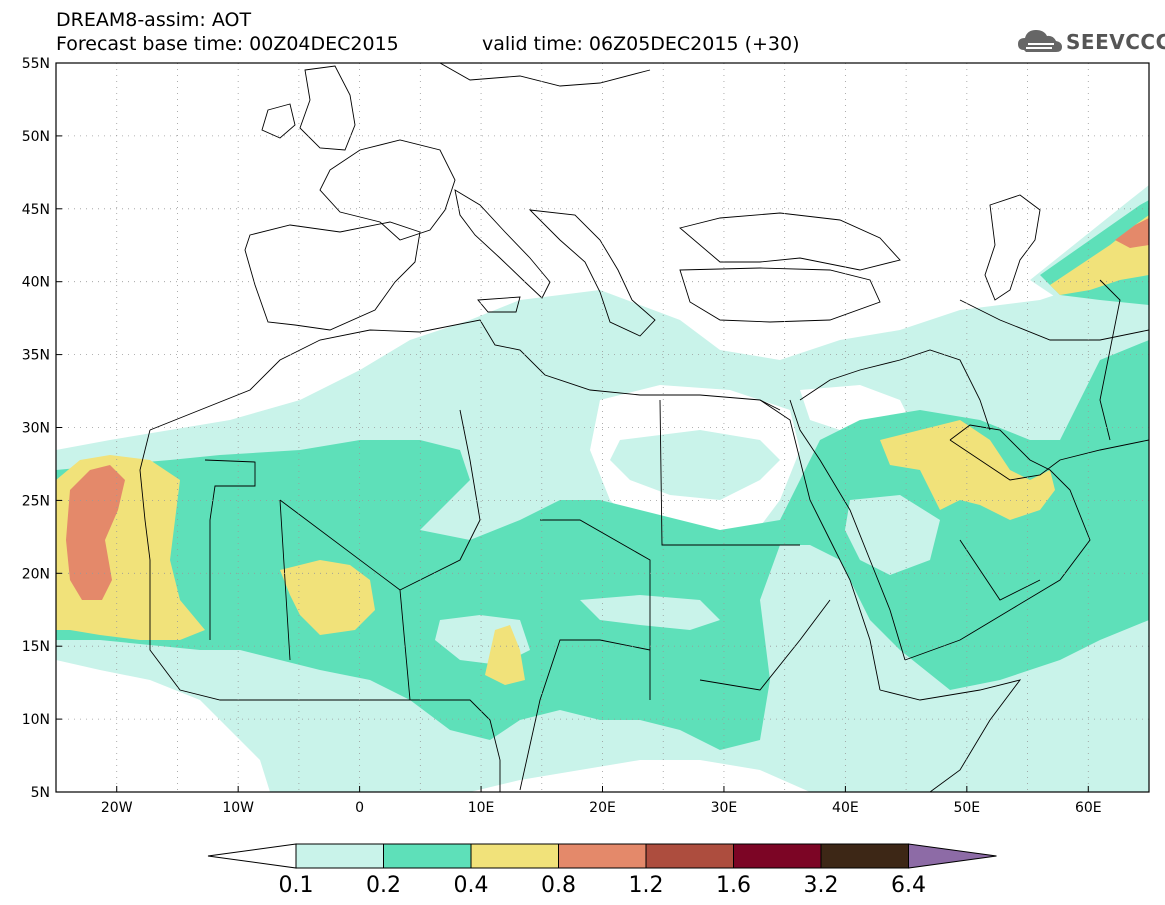 The image size is (1165, 905). I want to click on colorbar-label: 0.8, so click(558, 885).